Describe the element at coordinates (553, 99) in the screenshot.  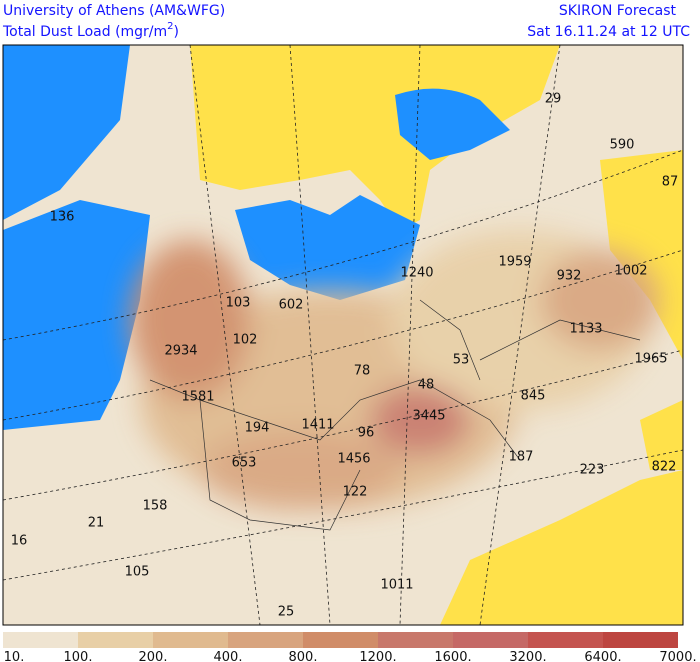
I see `map-value-label: 29` at that location.